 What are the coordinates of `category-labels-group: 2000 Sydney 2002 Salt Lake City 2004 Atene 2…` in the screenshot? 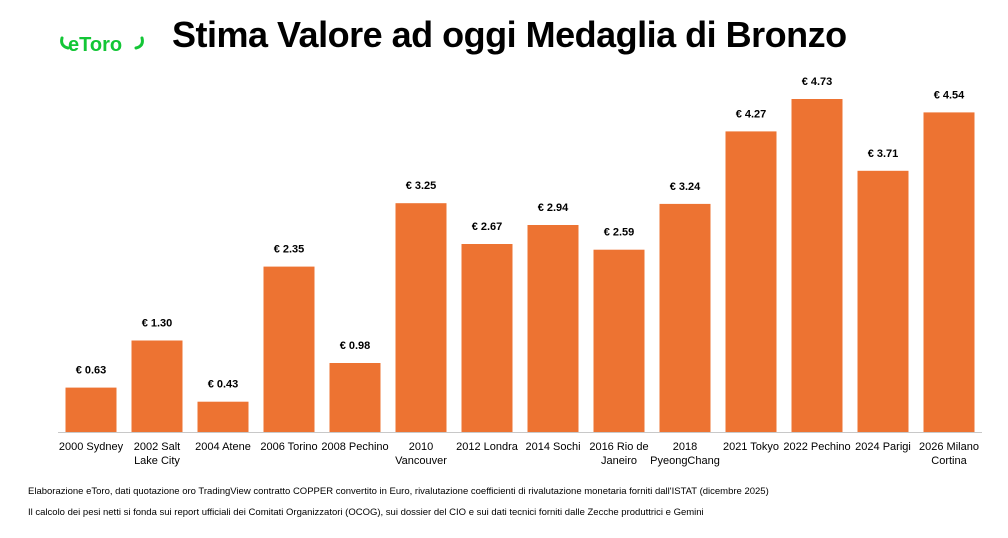 It's located at (519, 454).